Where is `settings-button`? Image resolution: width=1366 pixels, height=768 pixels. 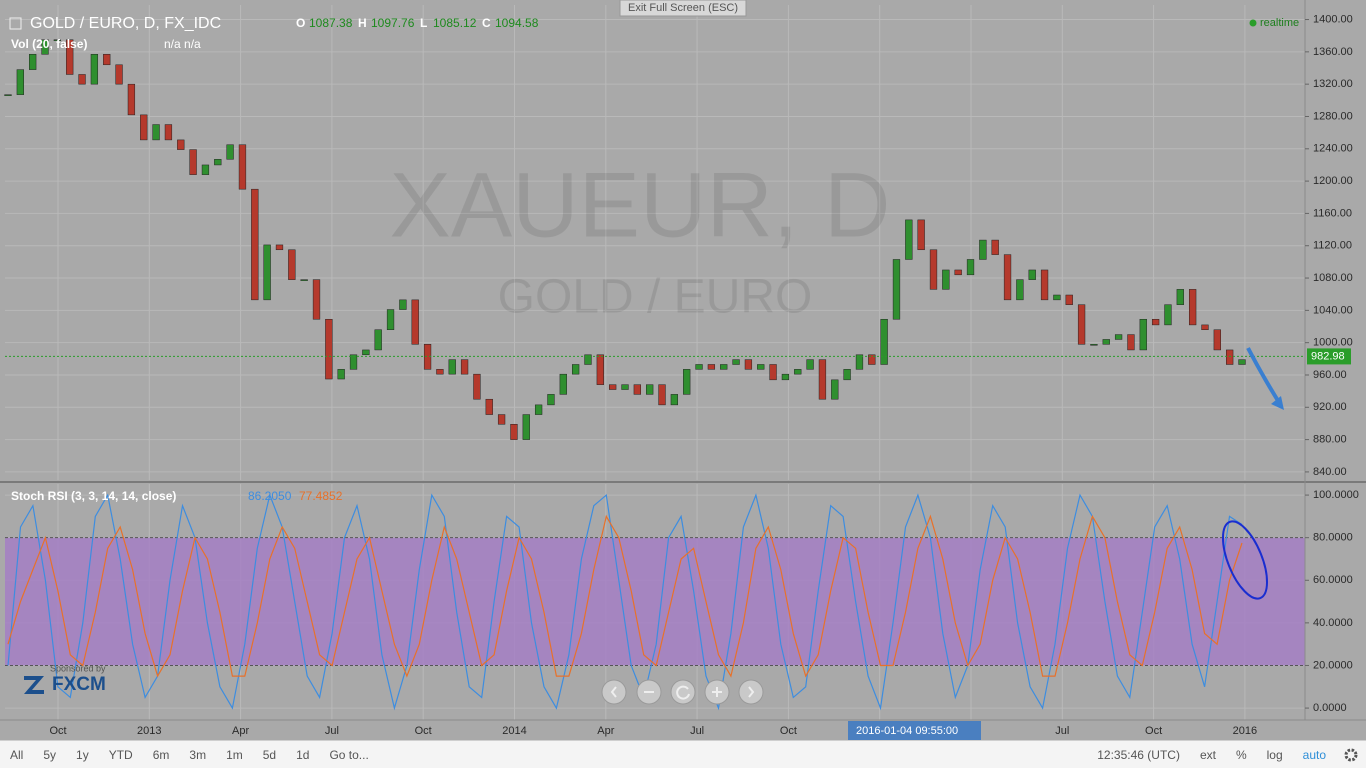 settings-button is located at coordinates (1351, 755).